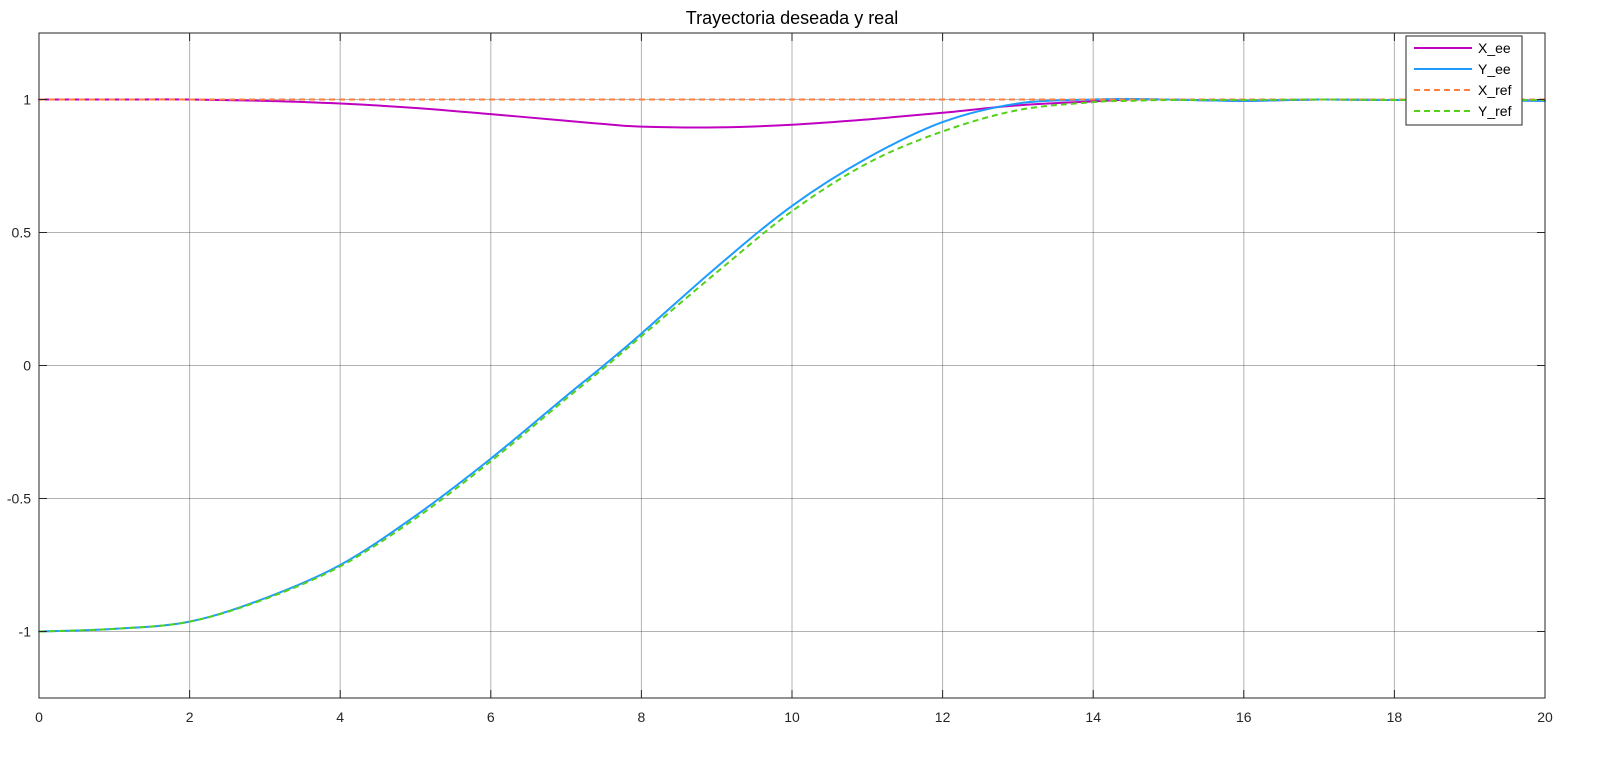  What do you see at coordinates (19, 499) in the screenshot?
I see `y-tick-label: -0.5` at bounding box center [19, 499].